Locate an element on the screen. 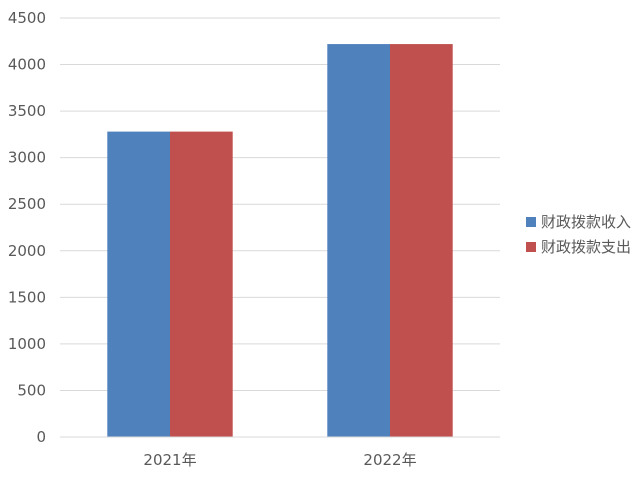  x-tick-label: 2021年 is located at coordinates (169, 460).